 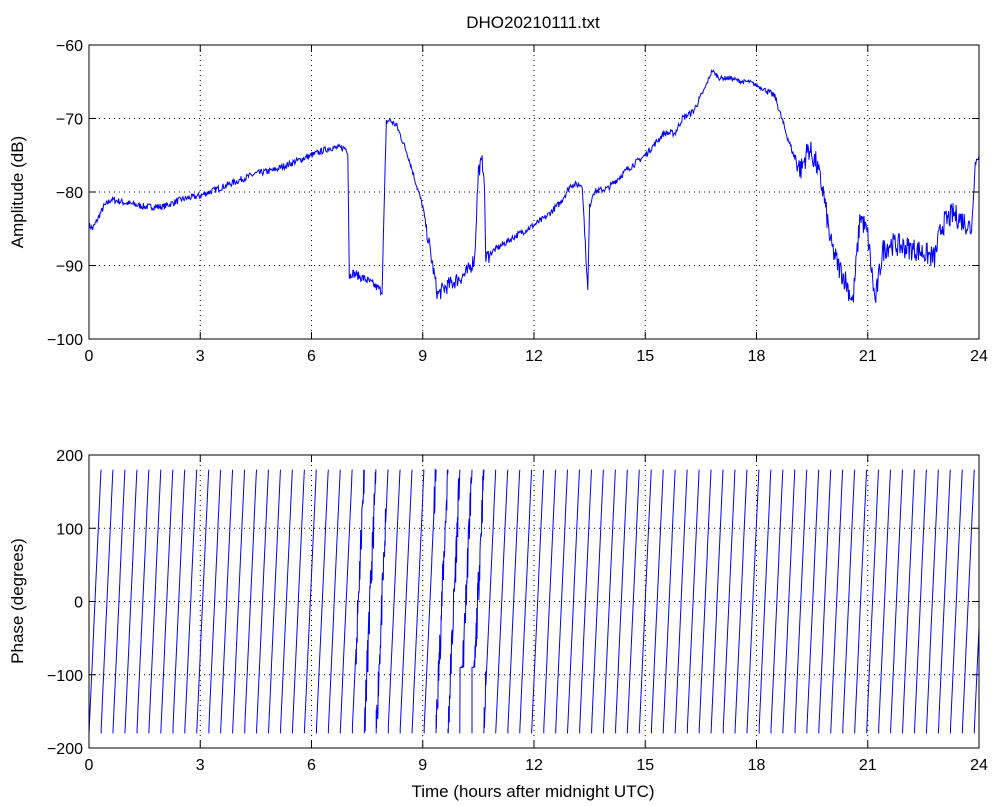 I want to click on phase-y-tick-label: 100, so click(x=69, y=529).